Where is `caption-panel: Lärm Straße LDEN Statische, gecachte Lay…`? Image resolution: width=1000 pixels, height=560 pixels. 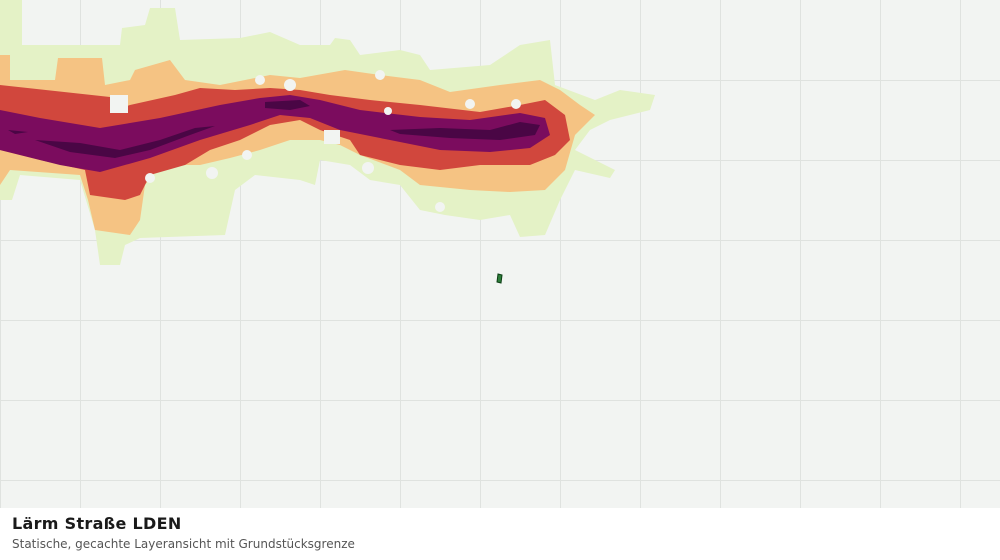 caption-panel: Lärm Straße LDEN Statische, gecachte Lay… is located at coordinates (500, 534).